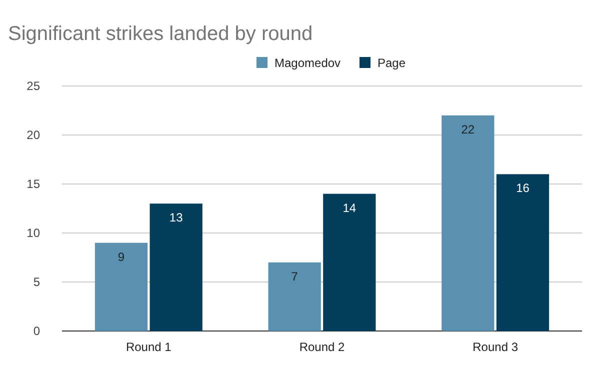 The height and width of the screenshot is (371, 600). Describe the element at coordinates (307, 63) in the screenshot. I see `legend-label: Magomedov` at that location.